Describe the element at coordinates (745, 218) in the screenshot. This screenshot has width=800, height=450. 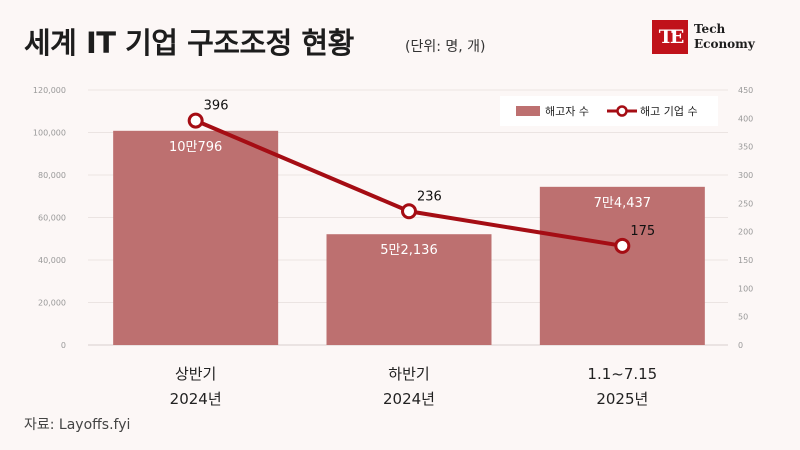
I see `right-axis-ticks: 0 50 100 150 200 250 300 350 400 450` at that location.